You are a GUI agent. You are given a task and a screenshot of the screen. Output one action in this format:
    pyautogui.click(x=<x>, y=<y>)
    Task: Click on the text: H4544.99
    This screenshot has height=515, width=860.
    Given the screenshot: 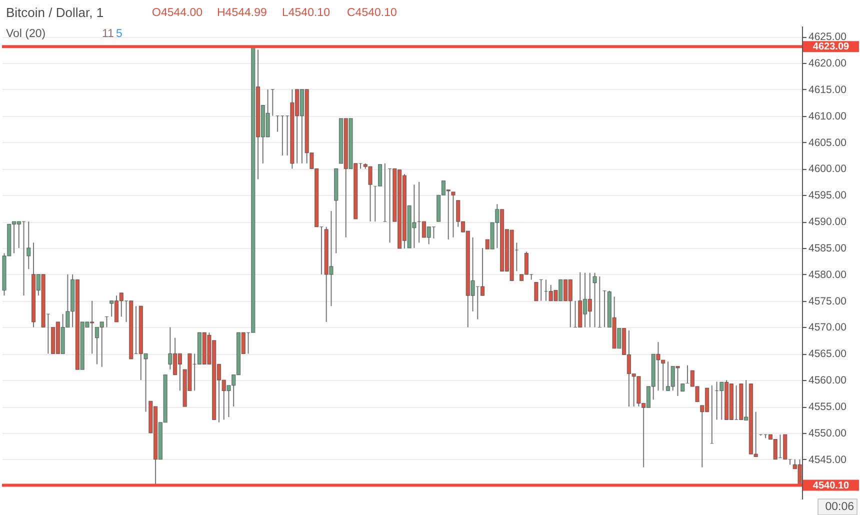 What is the action you would take?
    pyautogui.click(x=242, y=13)
    